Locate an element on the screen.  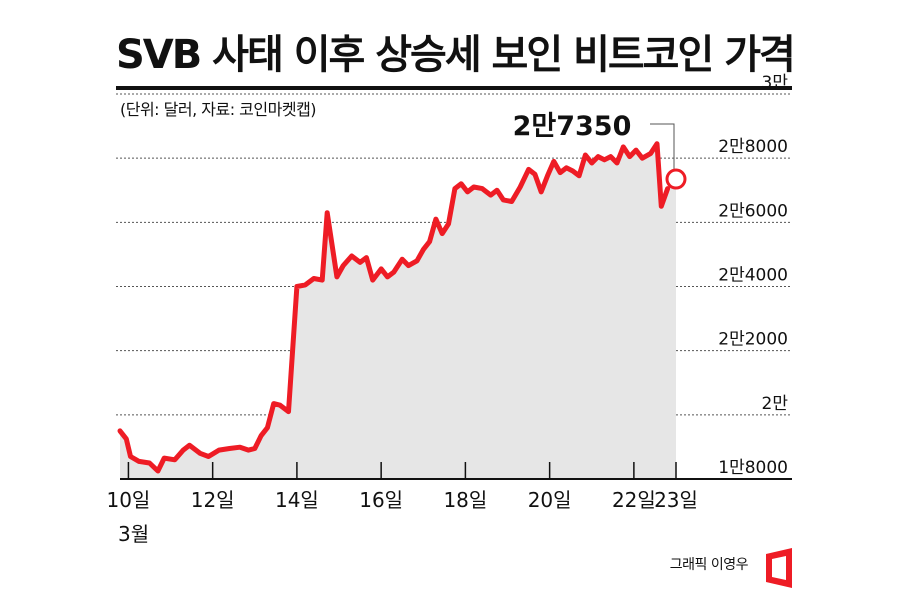
y-tick-label: 2만 is located at coordinates (775, 404).